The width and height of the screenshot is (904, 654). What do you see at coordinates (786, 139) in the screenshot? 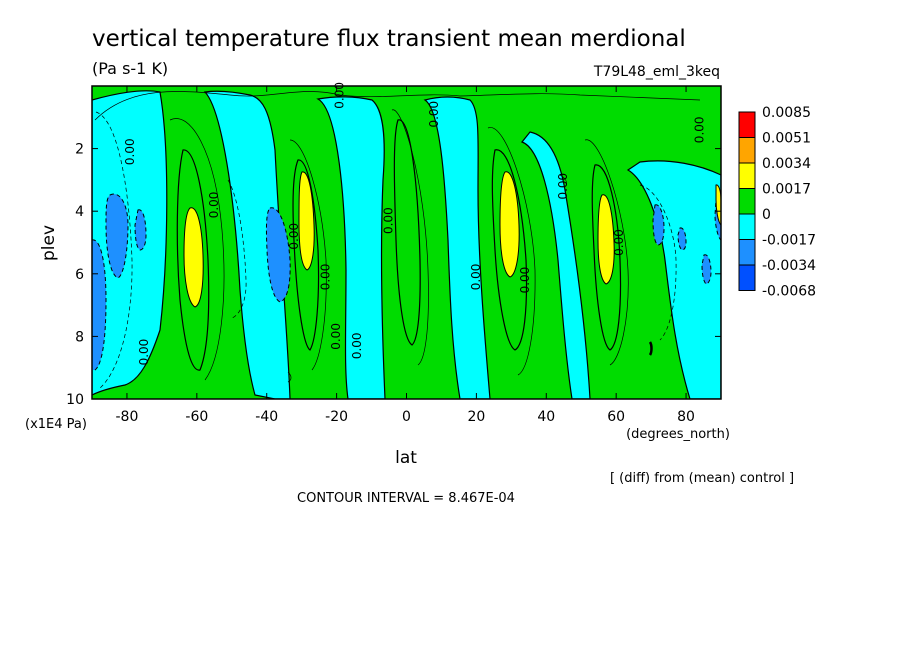
I see `colorbar-label: 0.0051` at bounding box center [786, 139].